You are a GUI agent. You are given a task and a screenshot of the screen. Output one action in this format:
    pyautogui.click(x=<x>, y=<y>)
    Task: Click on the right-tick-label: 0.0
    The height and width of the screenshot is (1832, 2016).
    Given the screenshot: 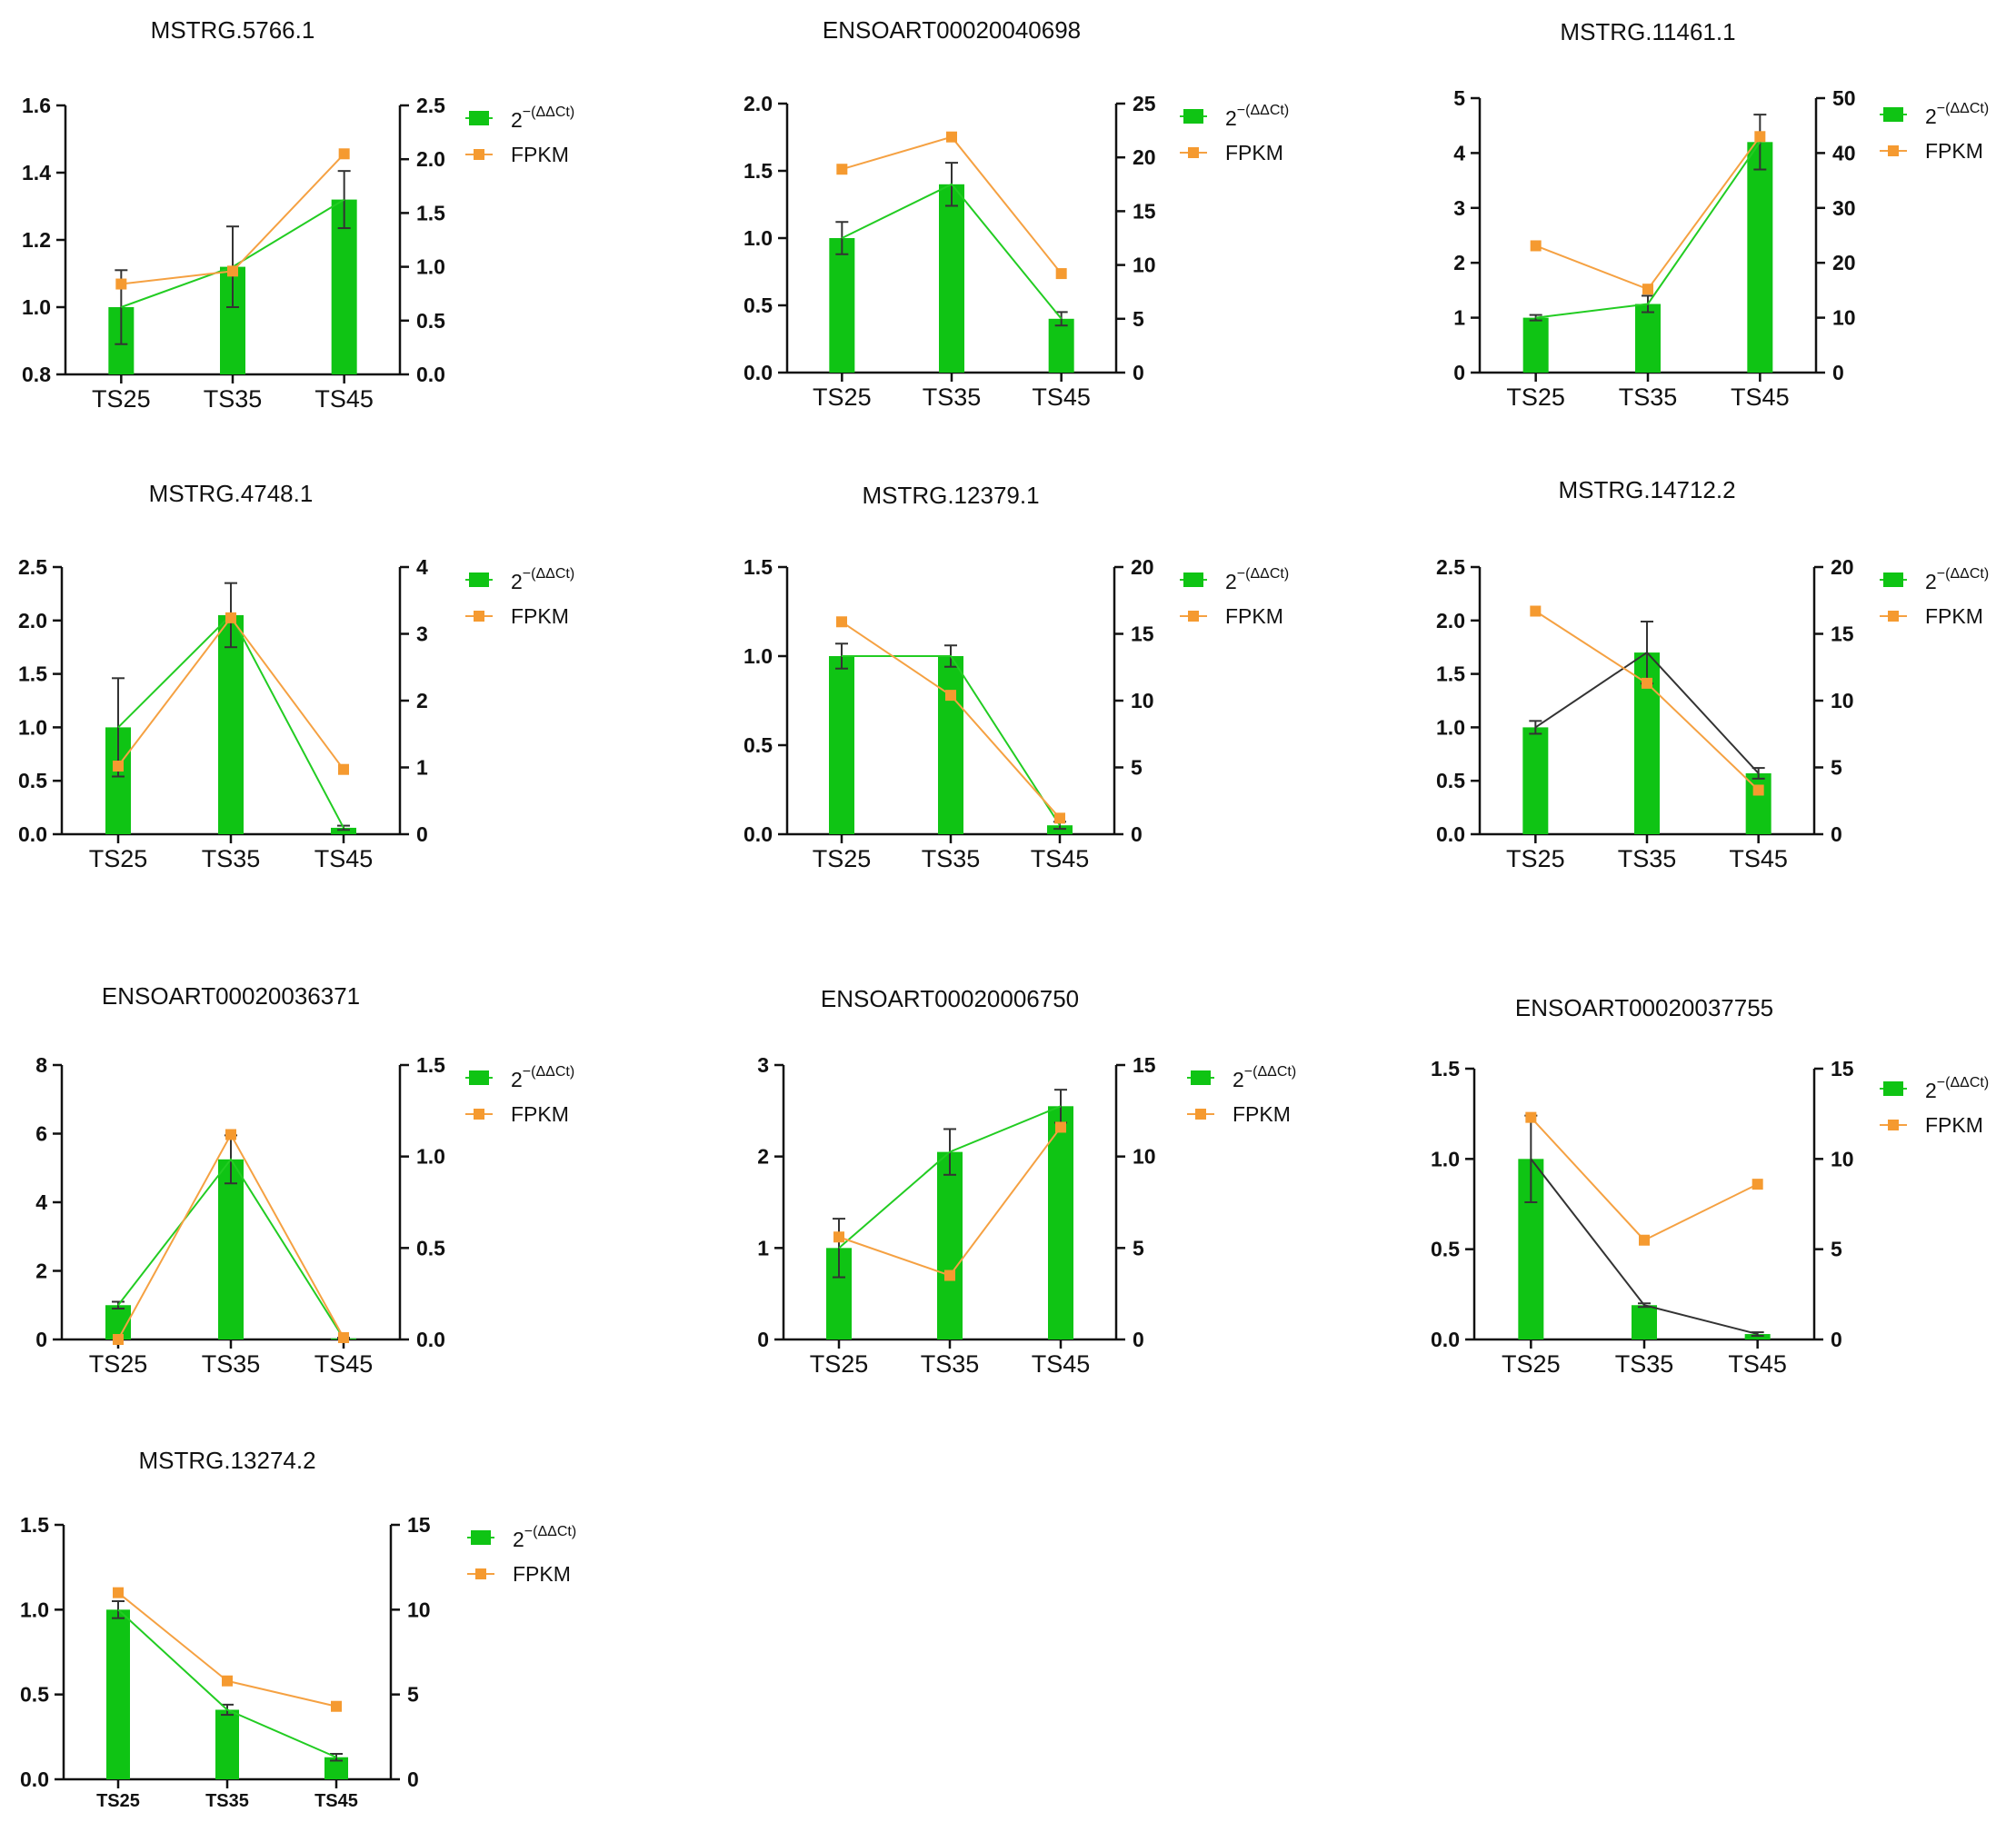 What is the action you would take?
    pyautogui.click(x=430, y=1339)
    